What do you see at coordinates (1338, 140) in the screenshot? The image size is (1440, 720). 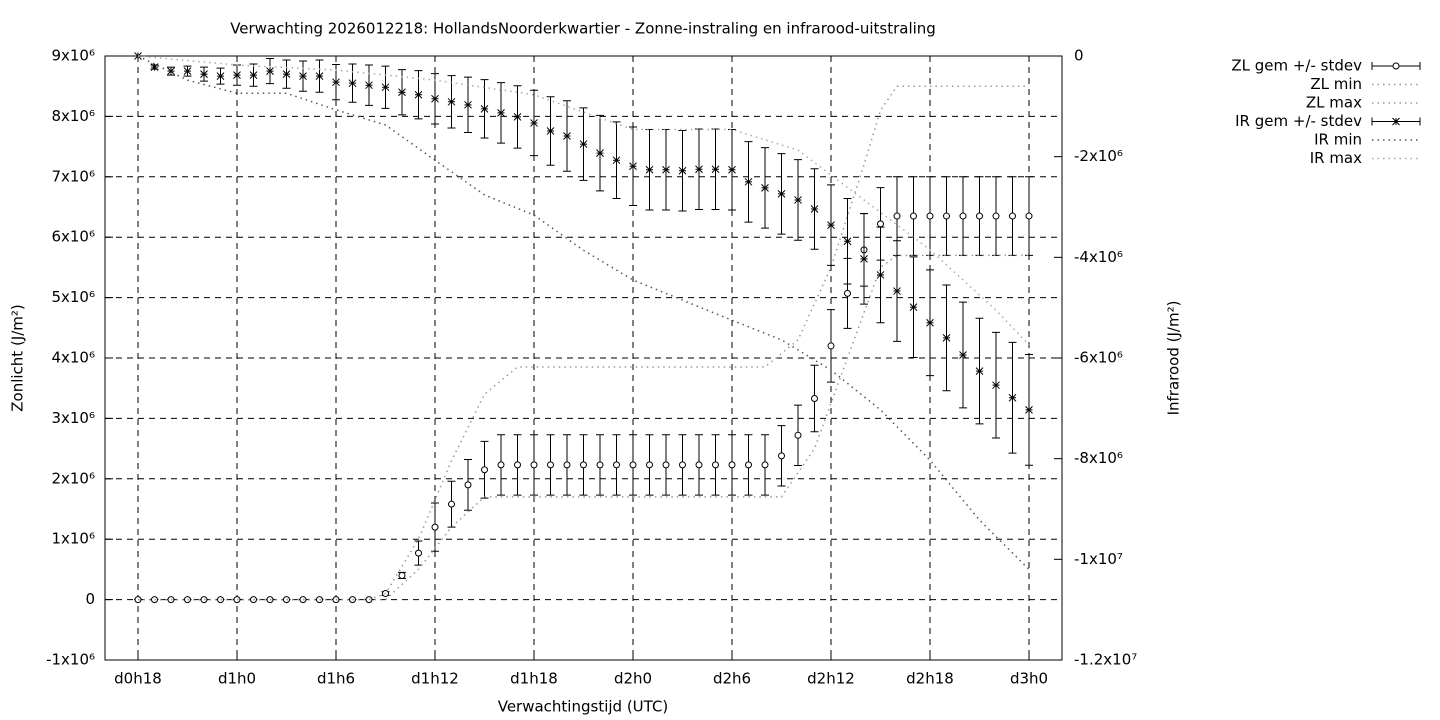 I see `legend-label: IR min` at bounding box center [1338, 140].